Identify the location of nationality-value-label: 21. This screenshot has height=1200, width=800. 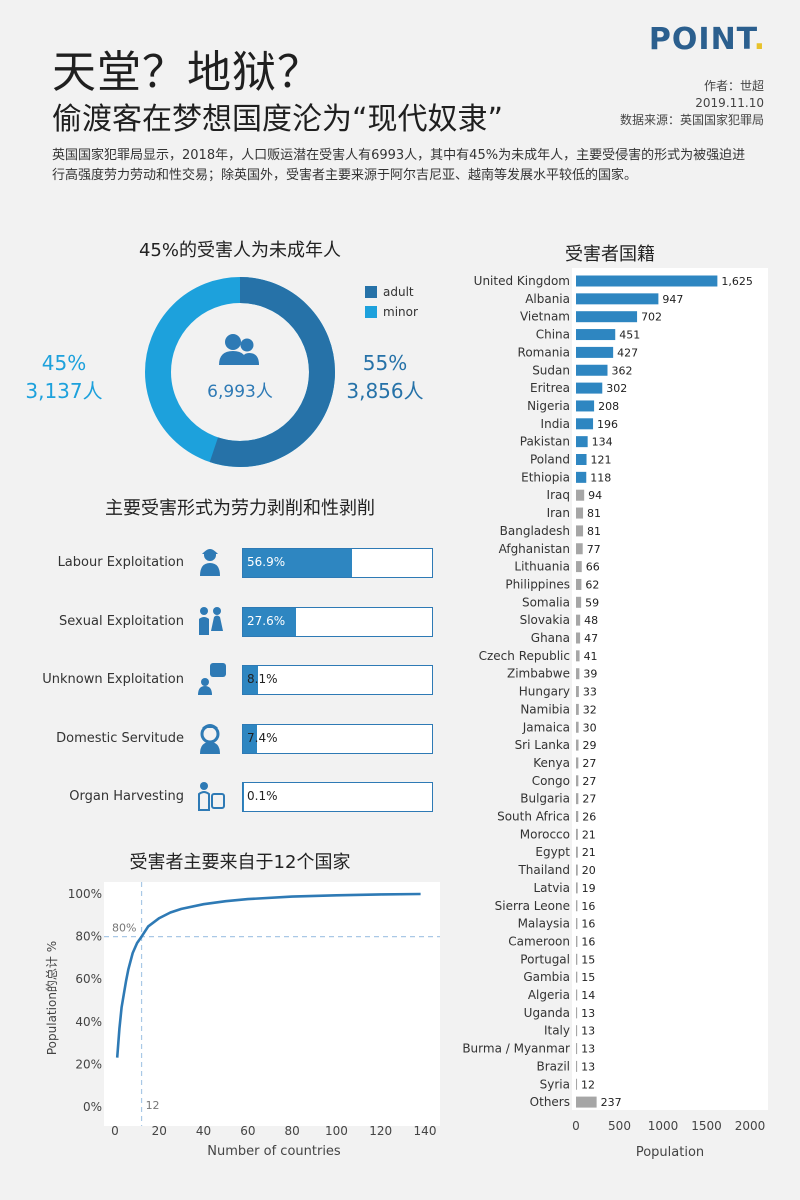
(589, 852).